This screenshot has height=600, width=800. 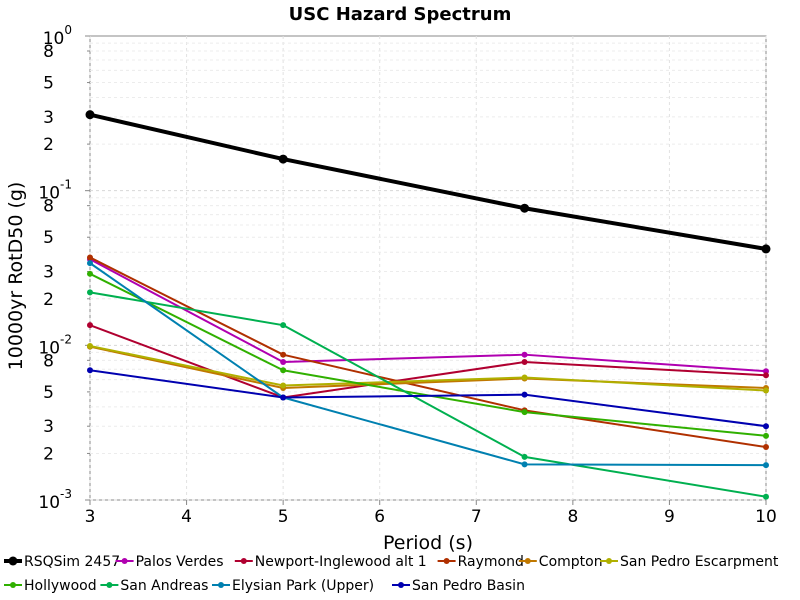 What do you see at coordinates (50, 586) in the screenshot?
I see `legend-item: Hollywood` at bounding box center [50, 586].